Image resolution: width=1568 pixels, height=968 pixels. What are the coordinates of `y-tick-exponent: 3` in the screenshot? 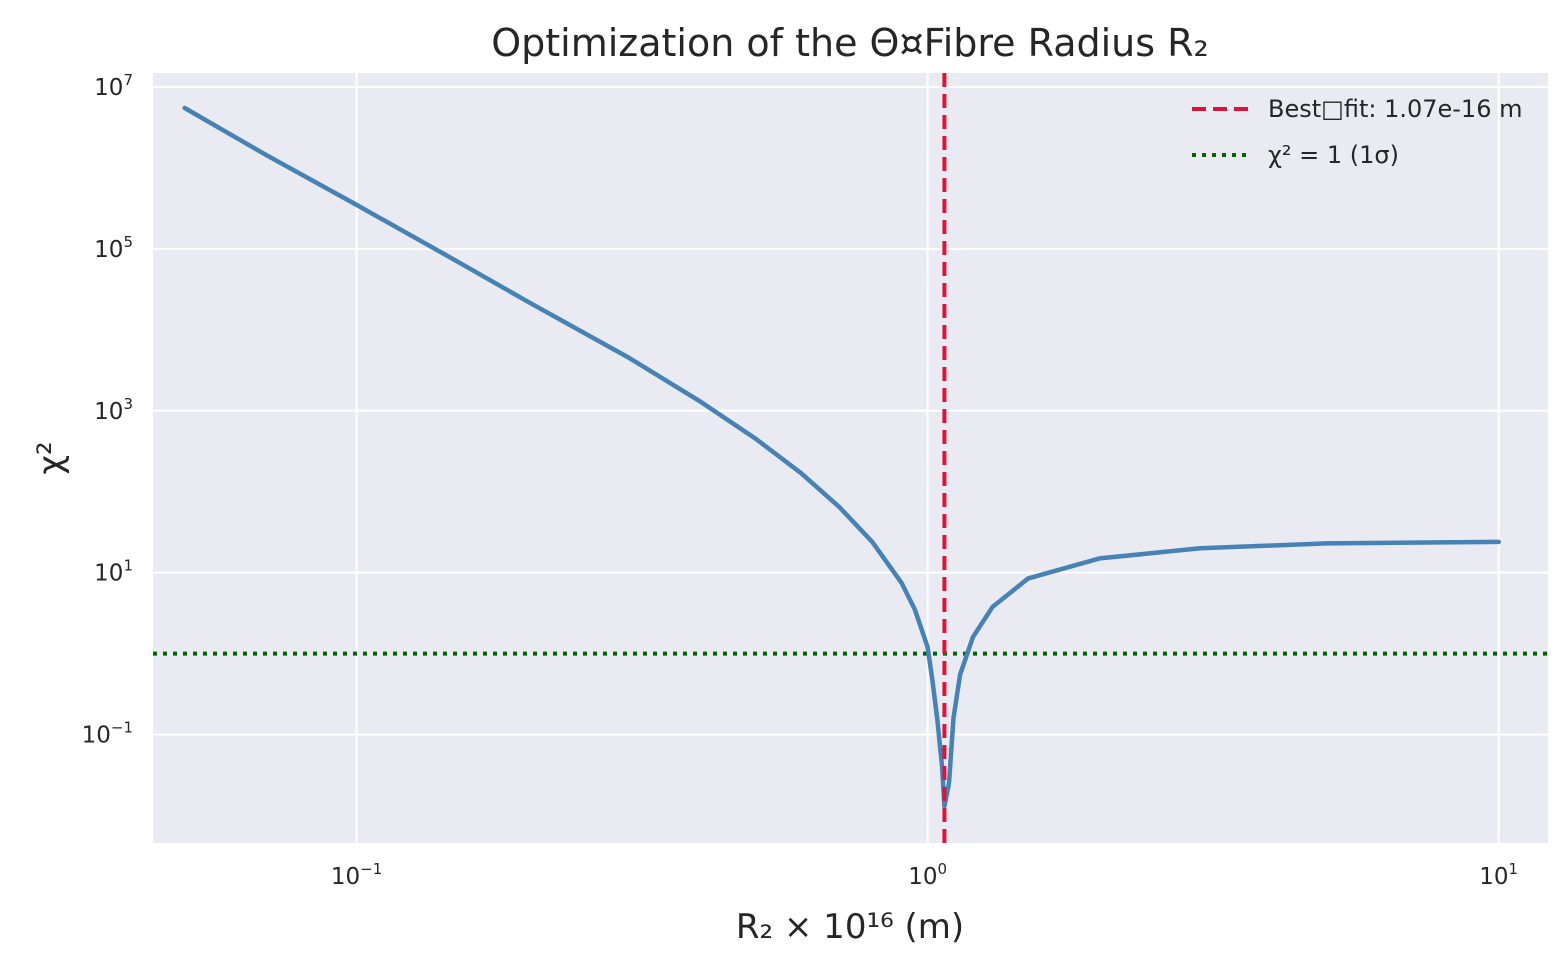 It's located at (128, 404).